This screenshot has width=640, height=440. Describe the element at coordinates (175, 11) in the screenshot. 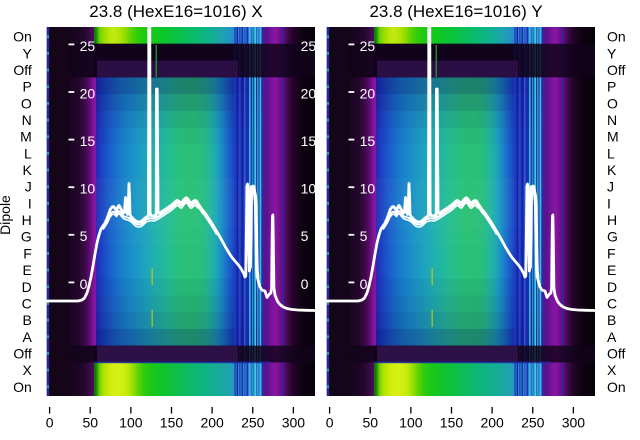

I see `svg-text: 23.8 (HexE16=1016) X` at that location.